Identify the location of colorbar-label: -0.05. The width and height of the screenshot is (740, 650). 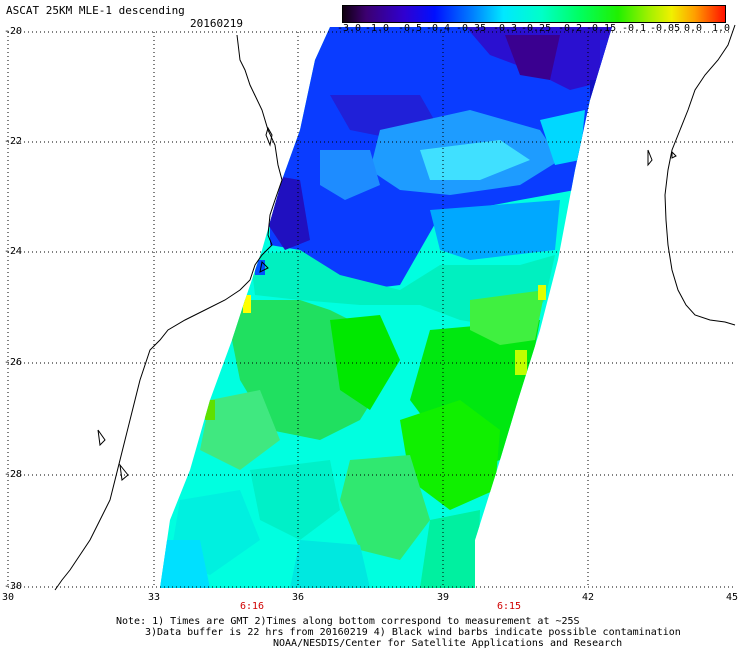
(665, 28).